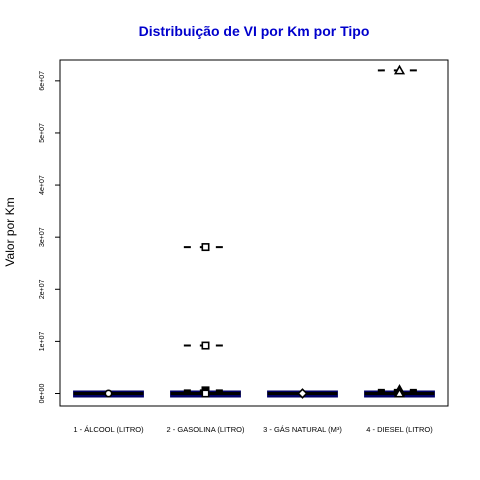 The image size is (480, 480). Describe the element at coordinates (42, 289) in the screenshot. I see `y-tick-label: 2e+07` at that location.